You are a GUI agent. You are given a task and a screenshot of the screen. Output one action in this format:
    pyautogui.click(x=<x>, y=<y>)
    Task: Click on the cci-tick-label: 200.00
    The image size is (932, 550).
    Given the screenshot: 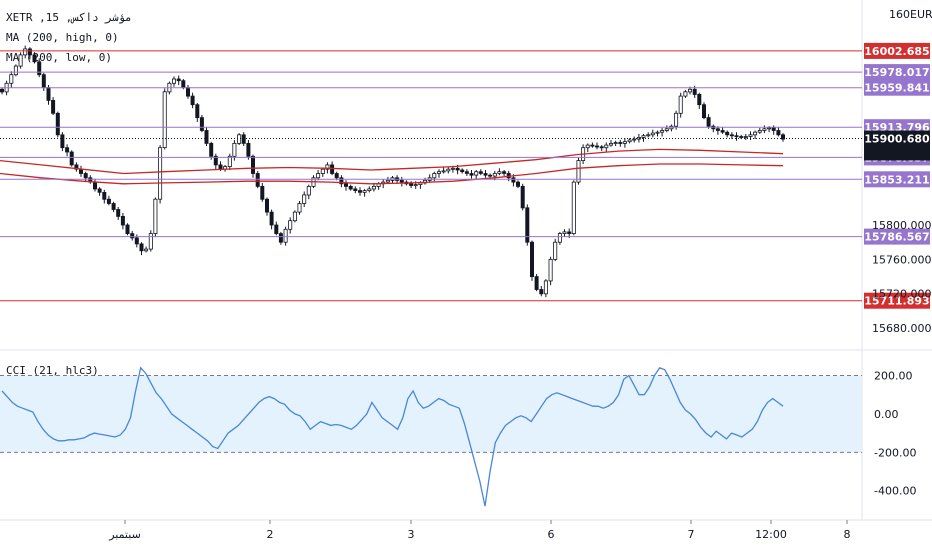 What is the action you would take?
    pyautogui.click(x=893, y=376)
    